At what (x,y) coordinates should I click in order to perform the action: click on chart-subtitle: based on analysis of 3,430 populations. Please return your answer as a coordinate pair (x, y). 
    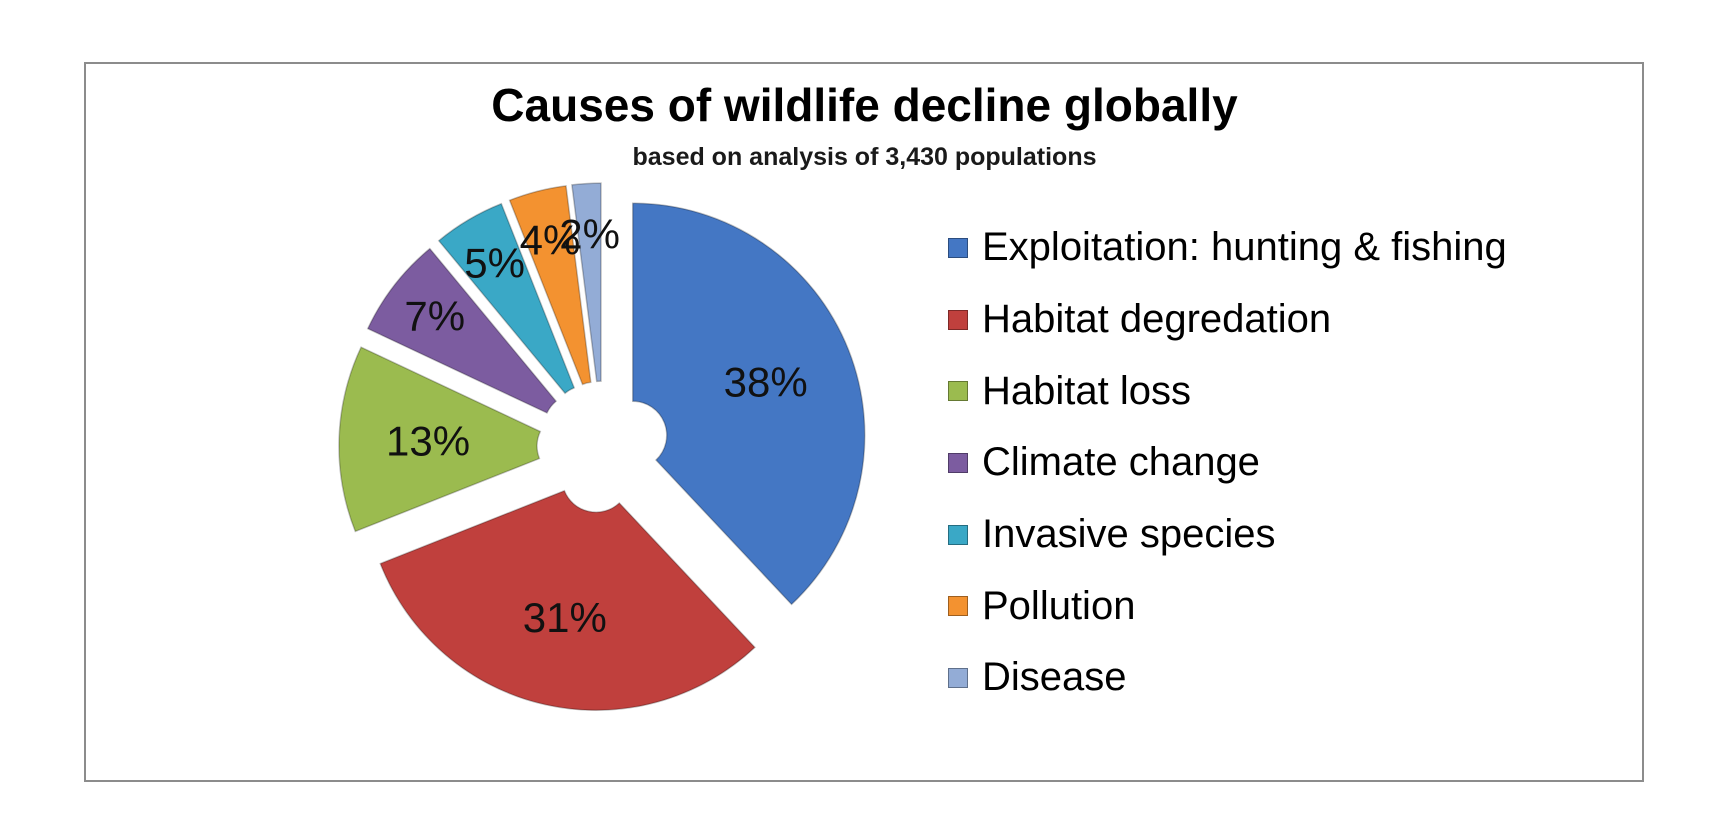
    Looking at the image, I should click on (864, 157).